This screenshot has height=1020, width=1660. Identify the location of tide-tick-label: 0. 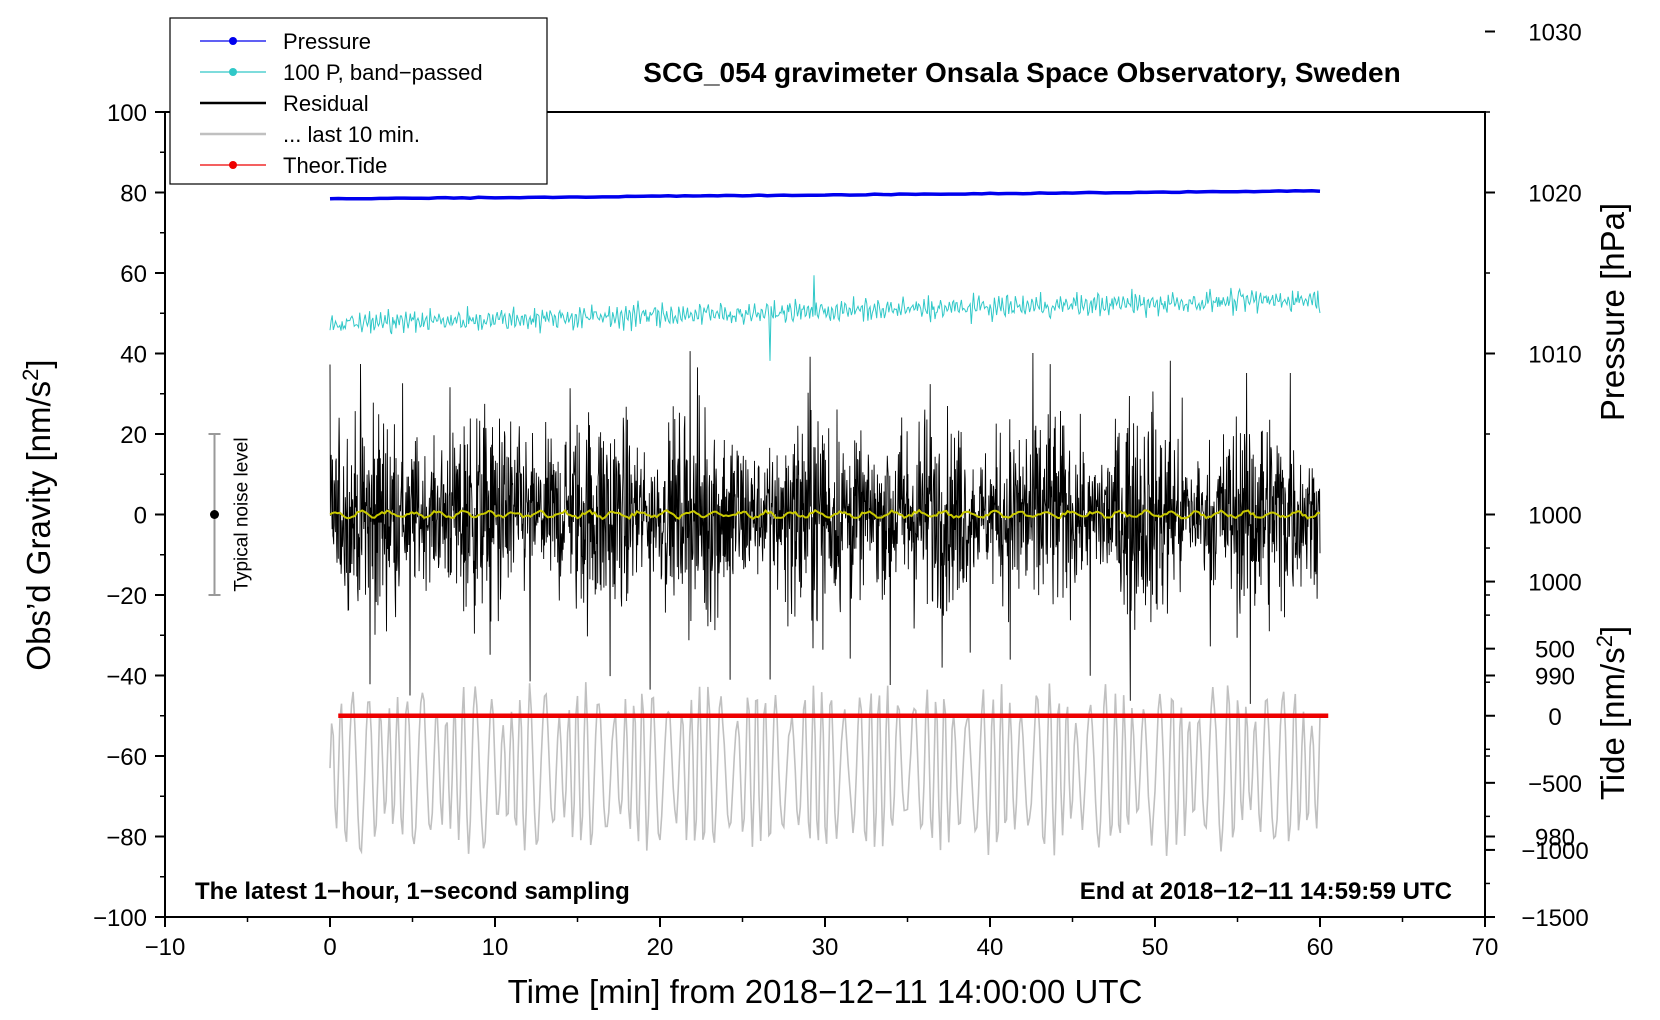
(1554, 717).